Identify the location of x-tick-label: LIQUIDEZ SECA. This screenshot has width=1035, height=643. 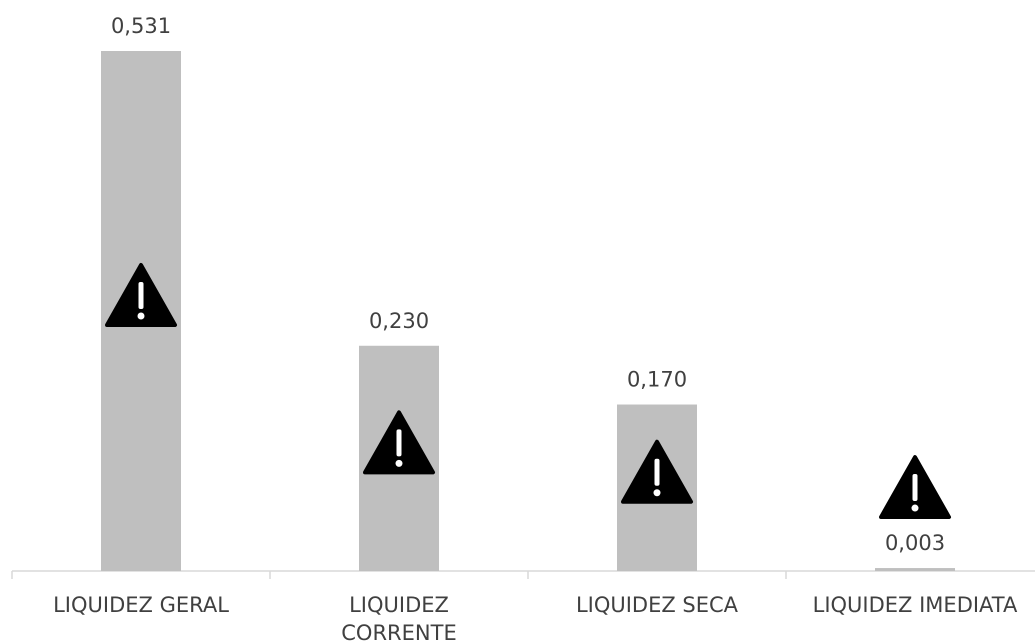
(657, 605).